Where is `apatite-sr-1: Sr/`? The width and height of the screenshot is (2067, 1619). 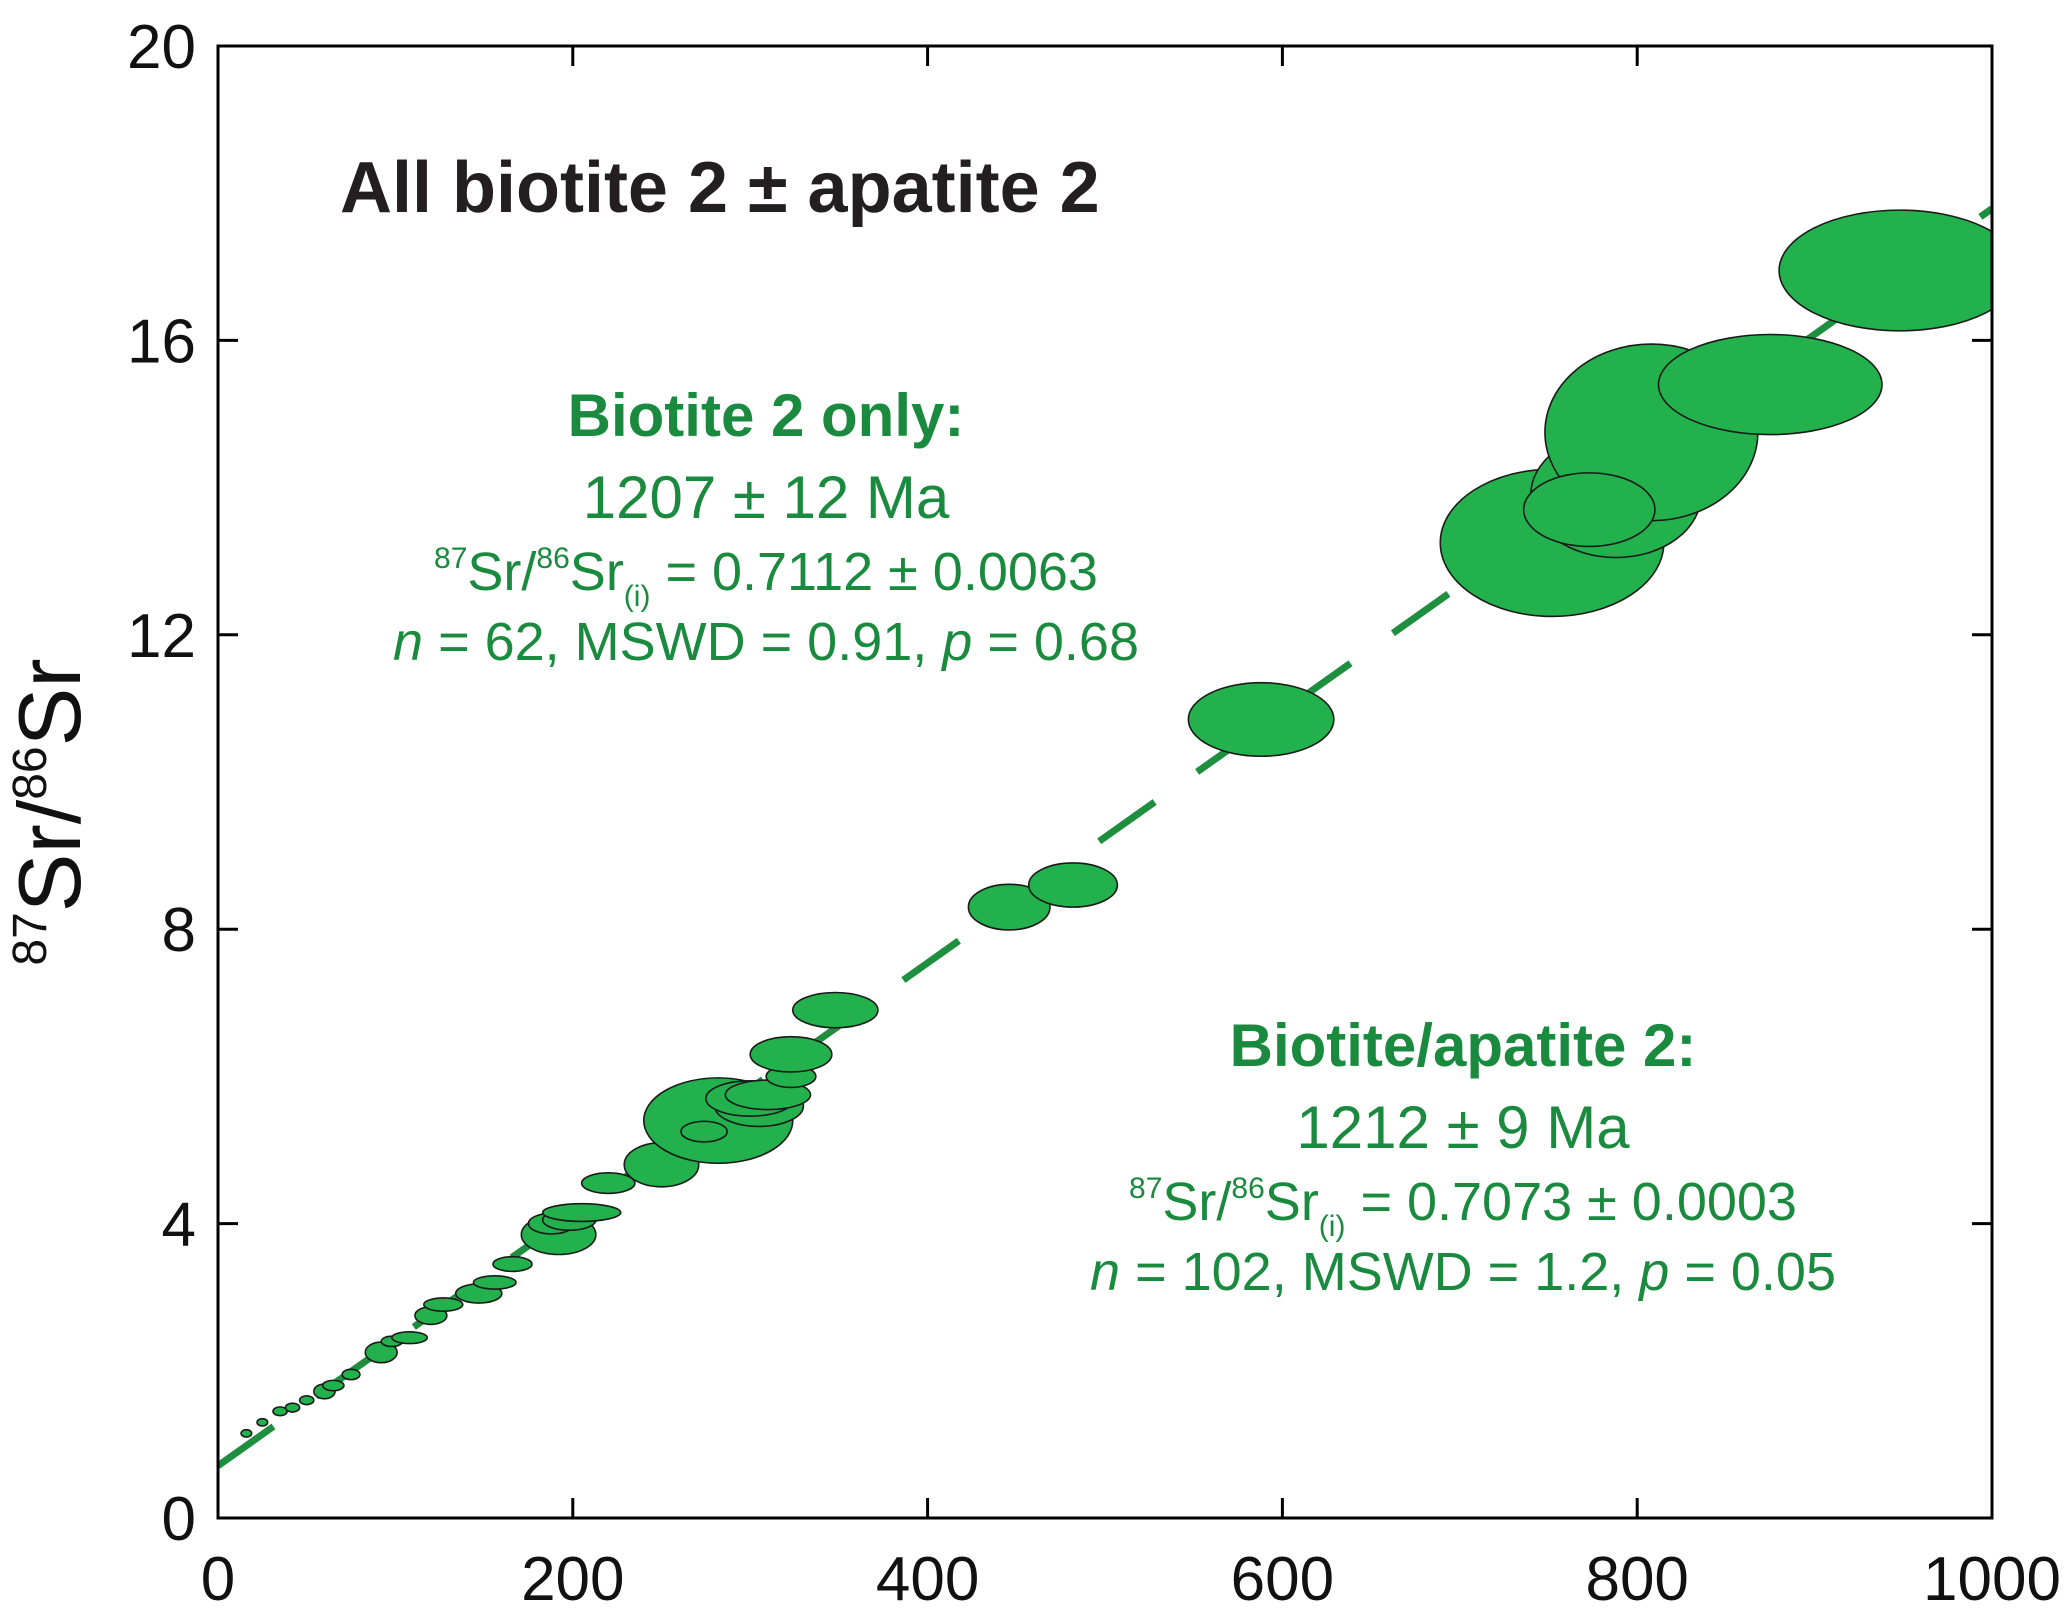
apatite-sr-1: Sr/ is located at coordinates (1196, 1202).